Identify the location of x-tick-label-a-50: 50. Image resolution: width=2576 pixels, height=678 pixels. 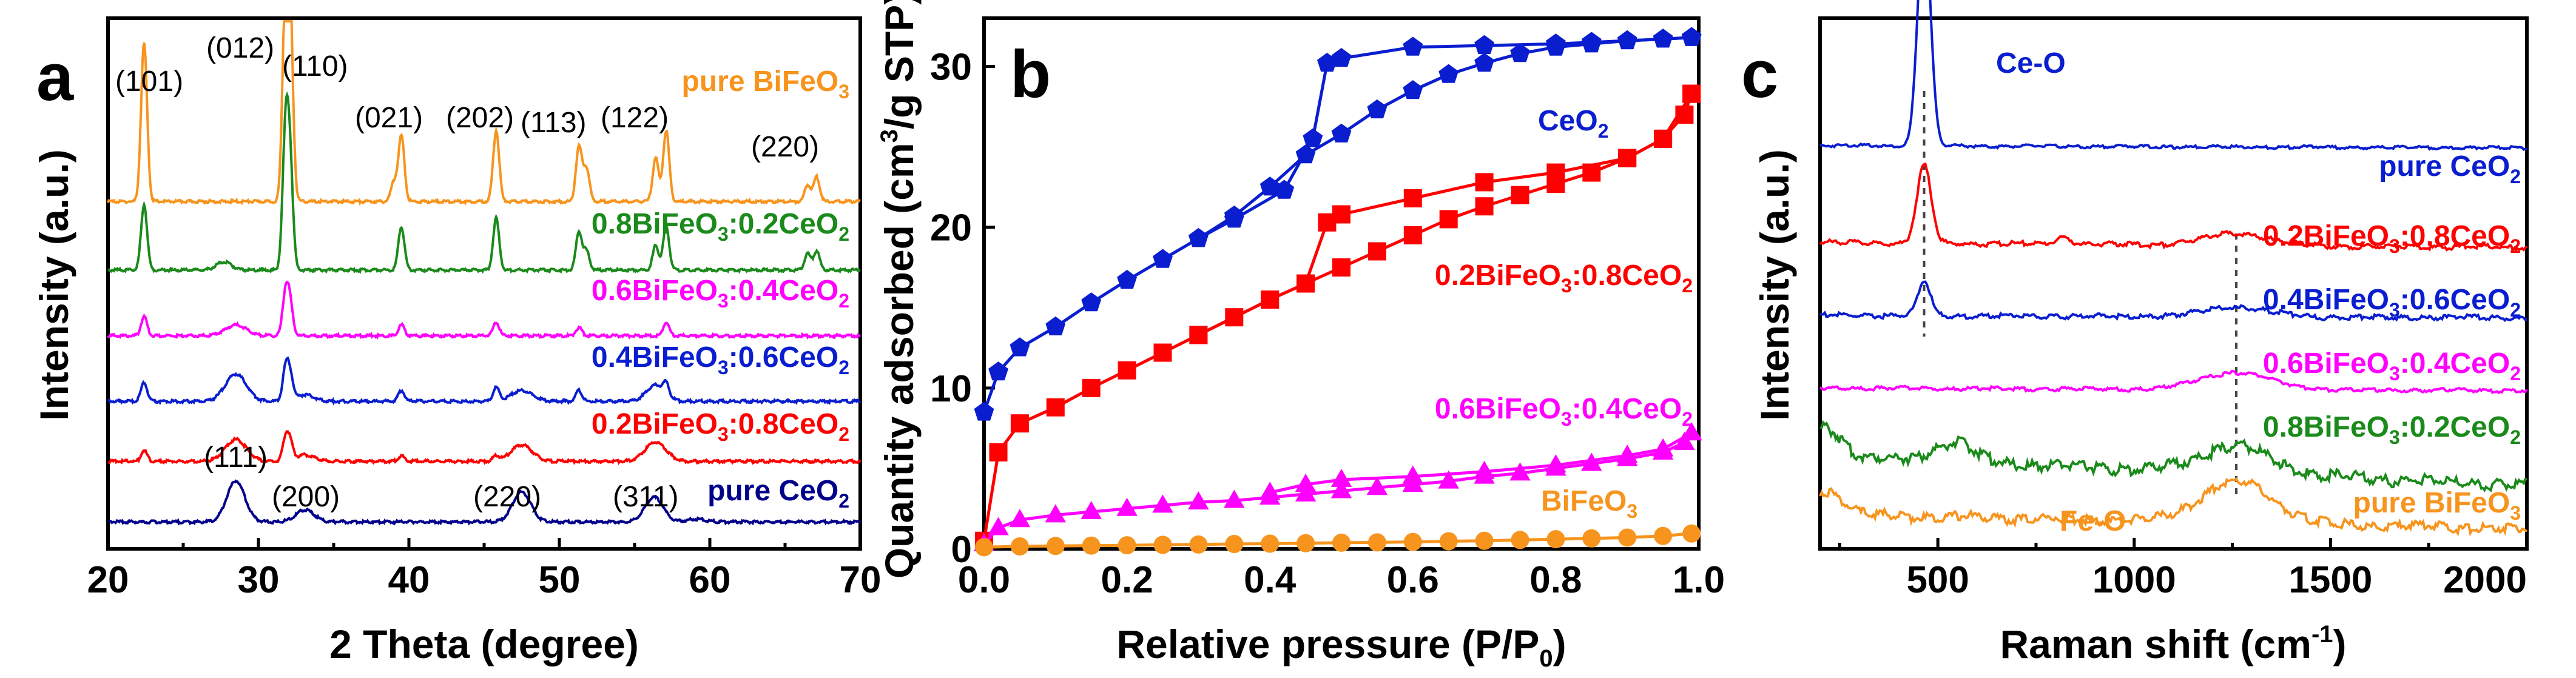
(560, 580).